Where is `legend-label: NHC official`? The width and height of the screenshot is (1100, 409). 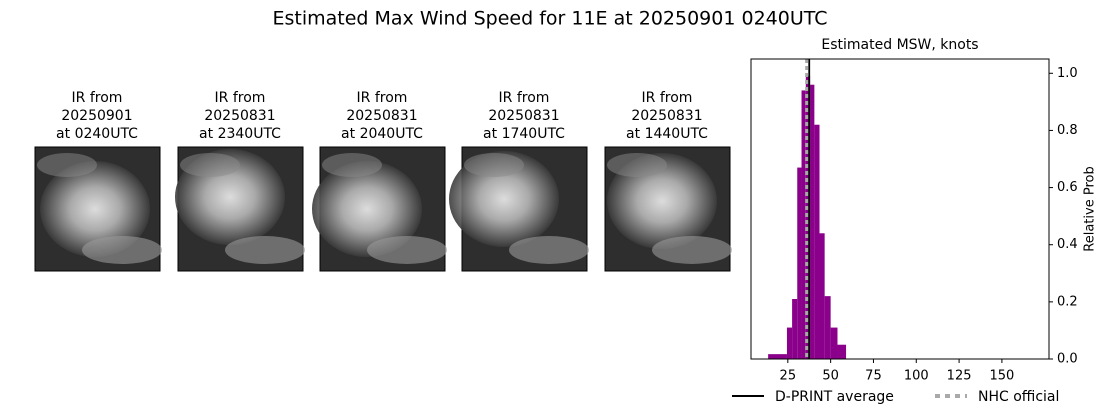 legend-label: NHC official is located at coordinates (1018, 397).